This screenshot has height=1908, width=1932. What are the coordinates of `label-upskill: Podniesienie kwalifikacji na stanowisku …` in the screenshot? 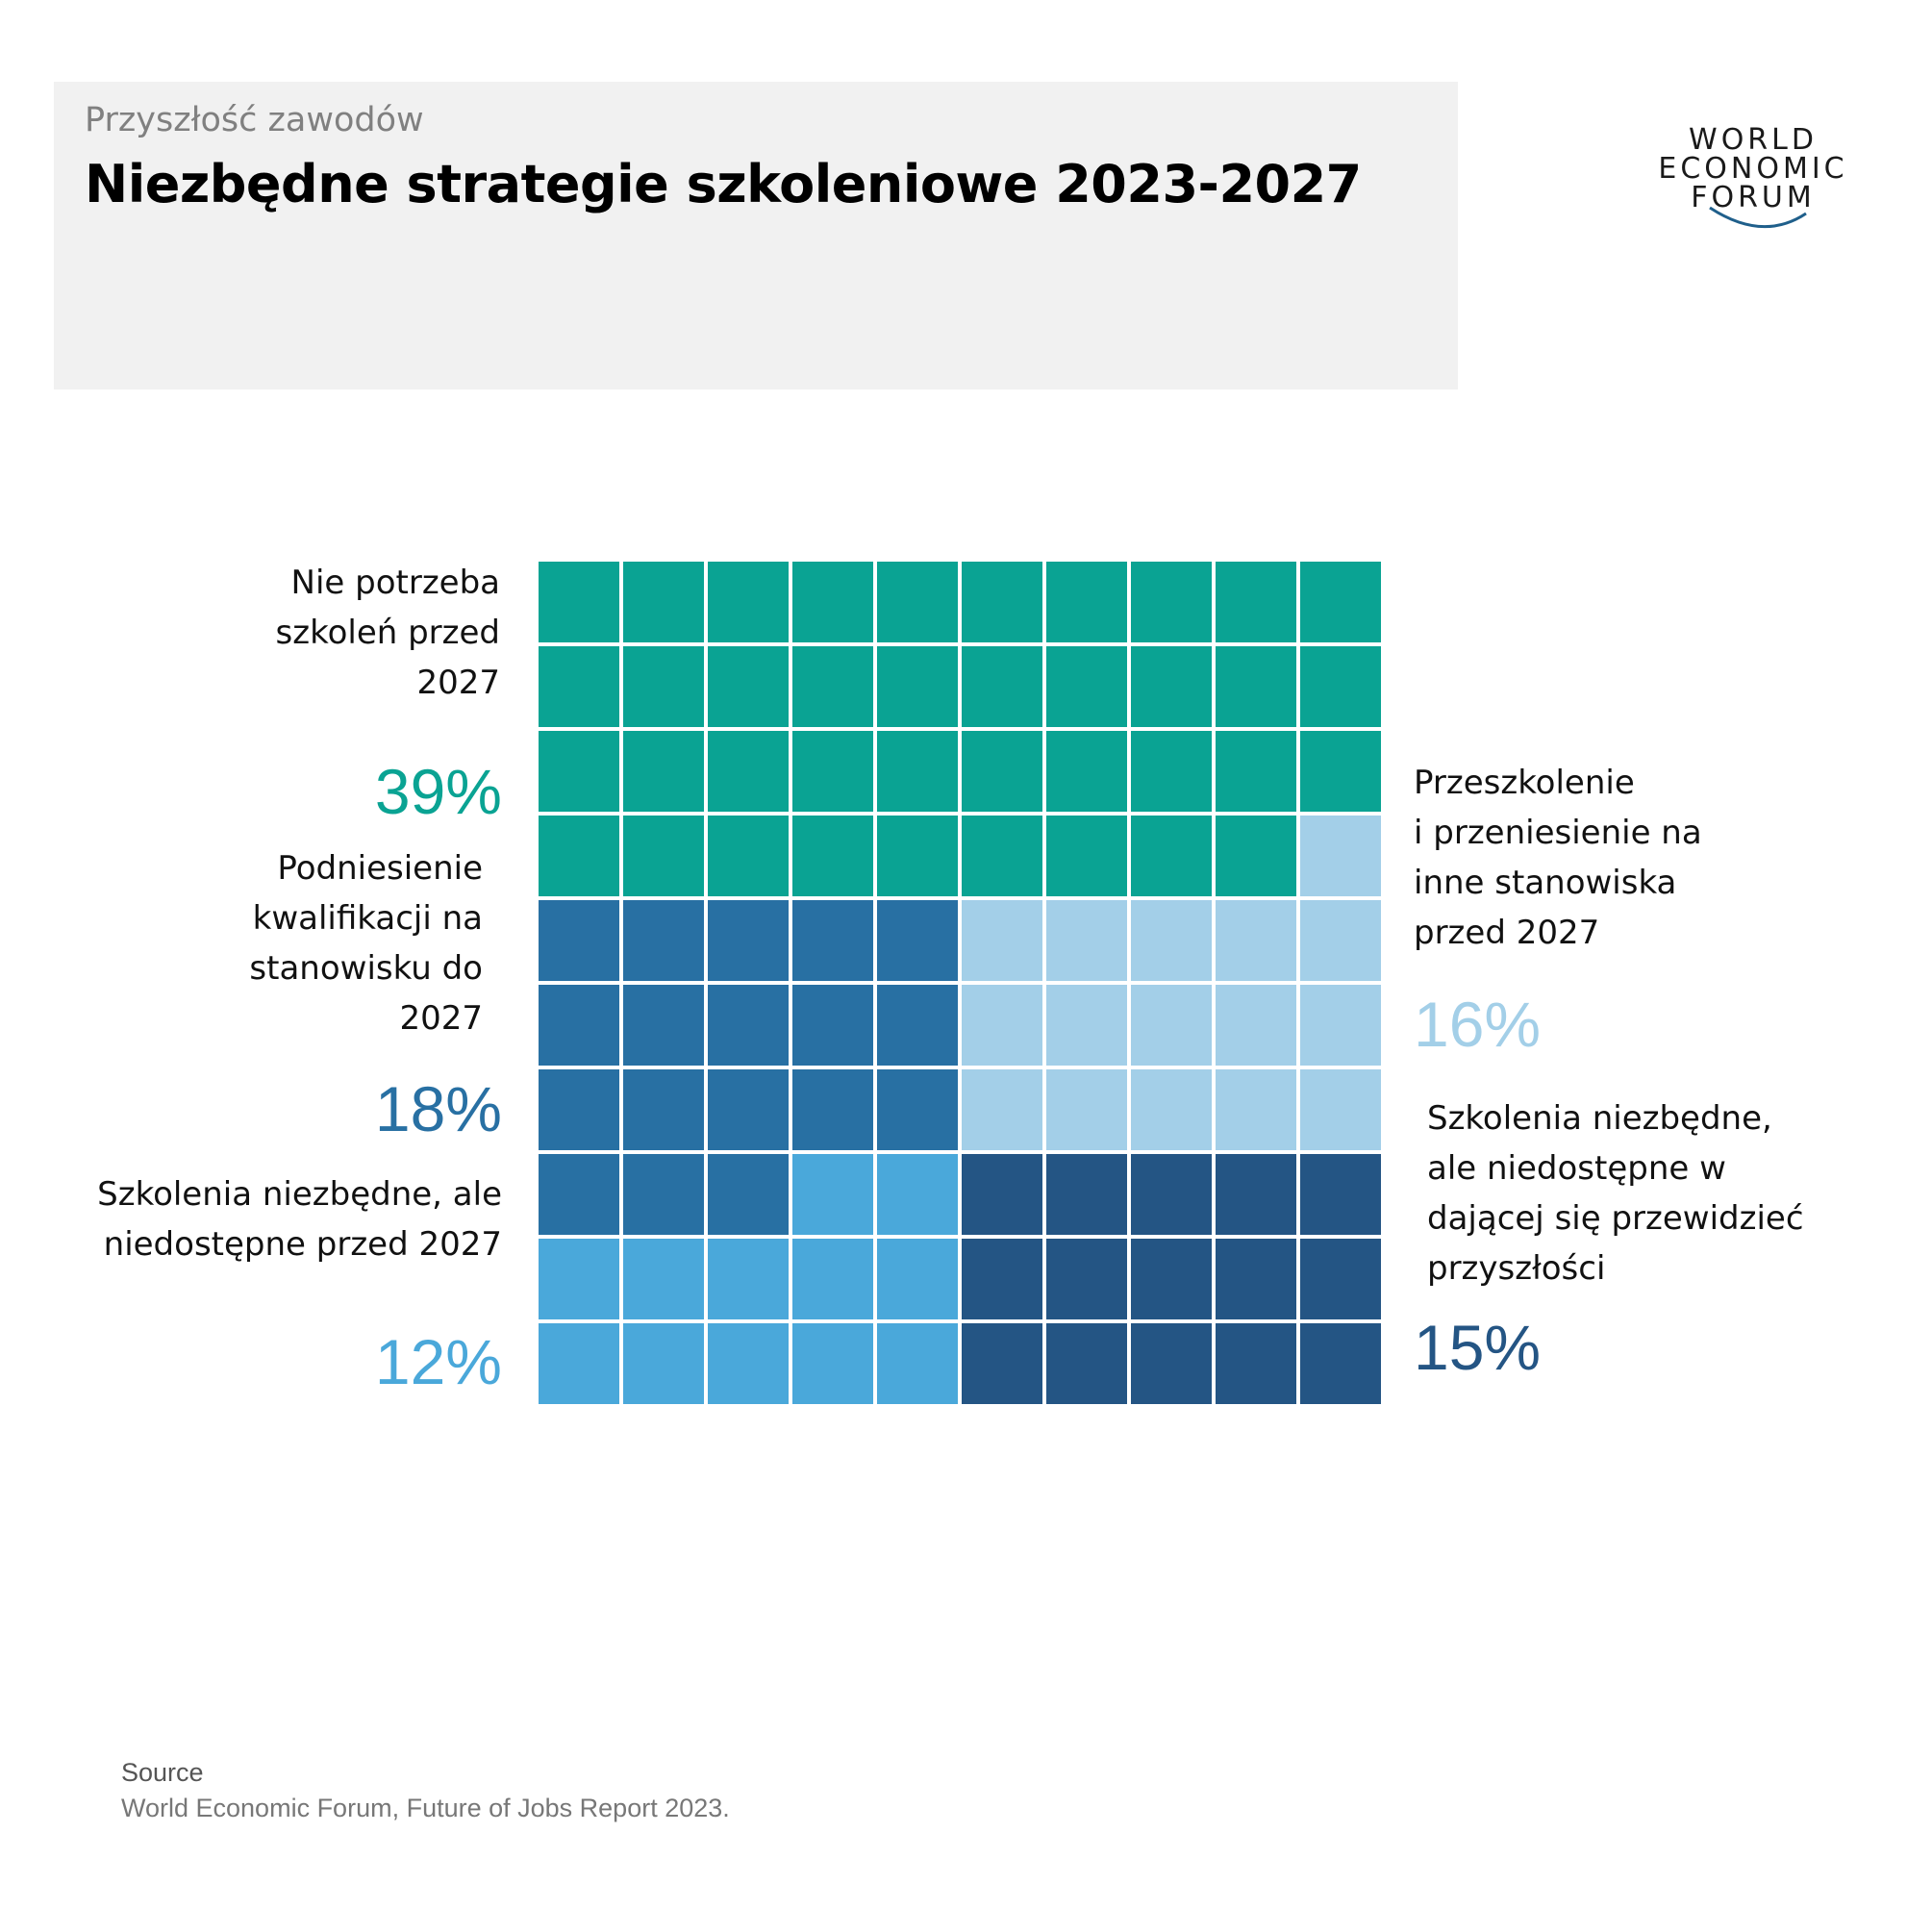 It's located at (337, 943).